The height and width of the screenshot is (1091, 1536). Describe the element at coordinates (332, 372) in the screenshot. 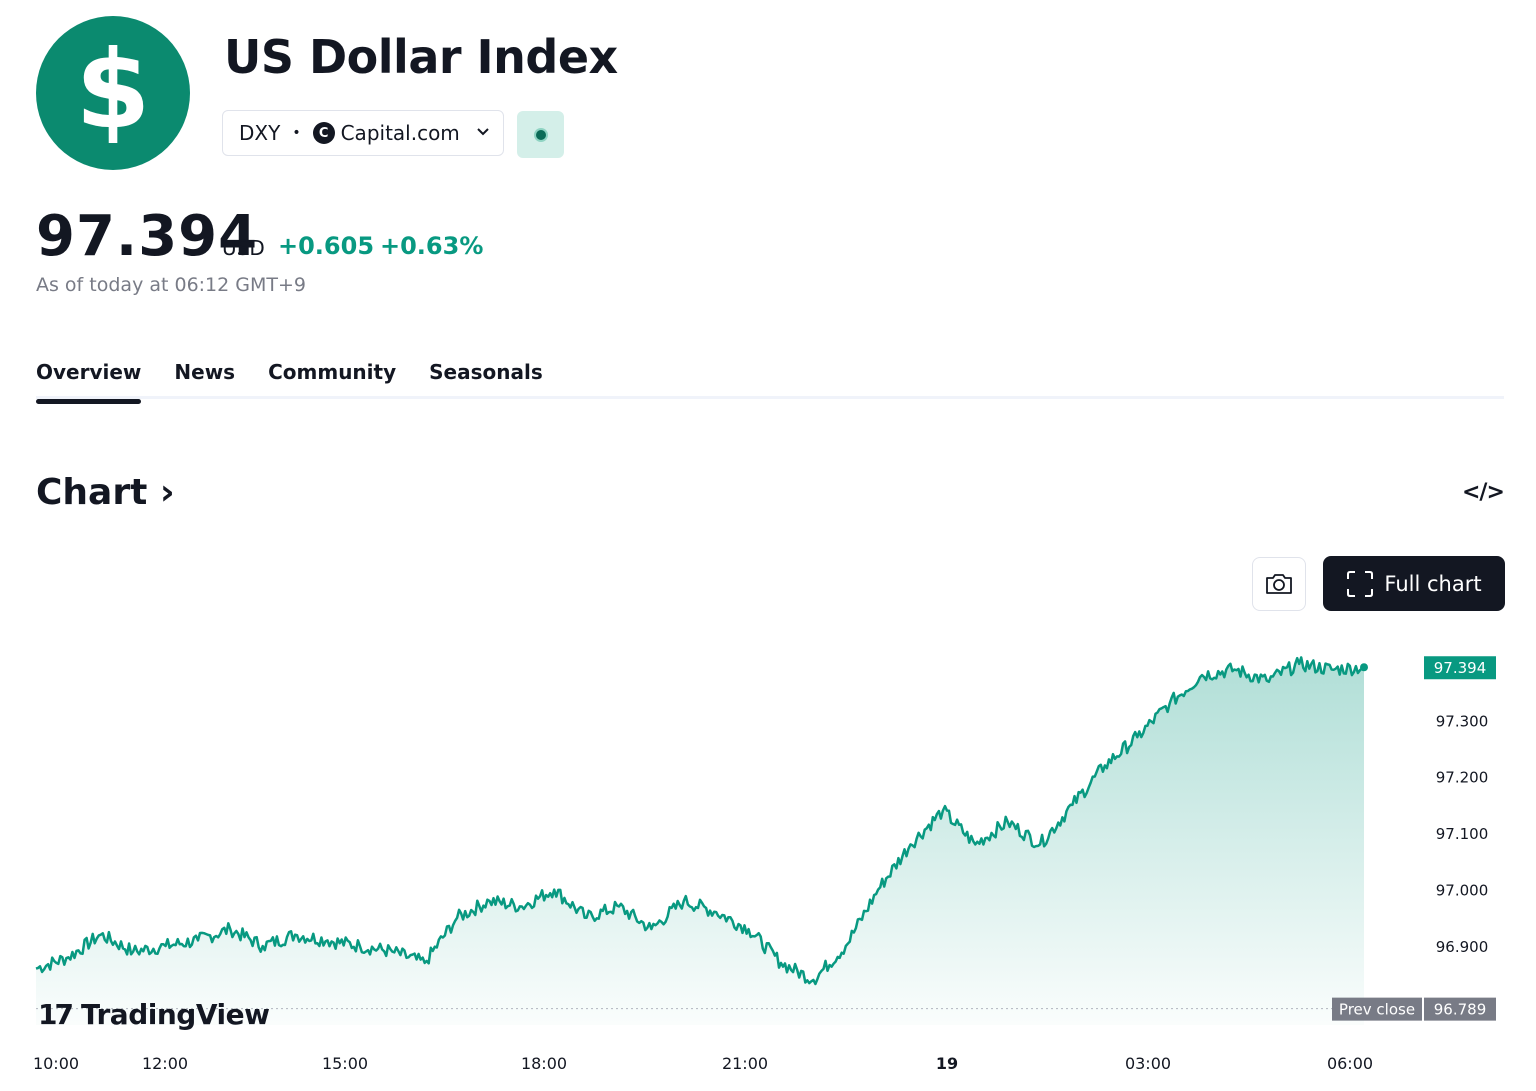

I see `tab-community: Community` at that location.